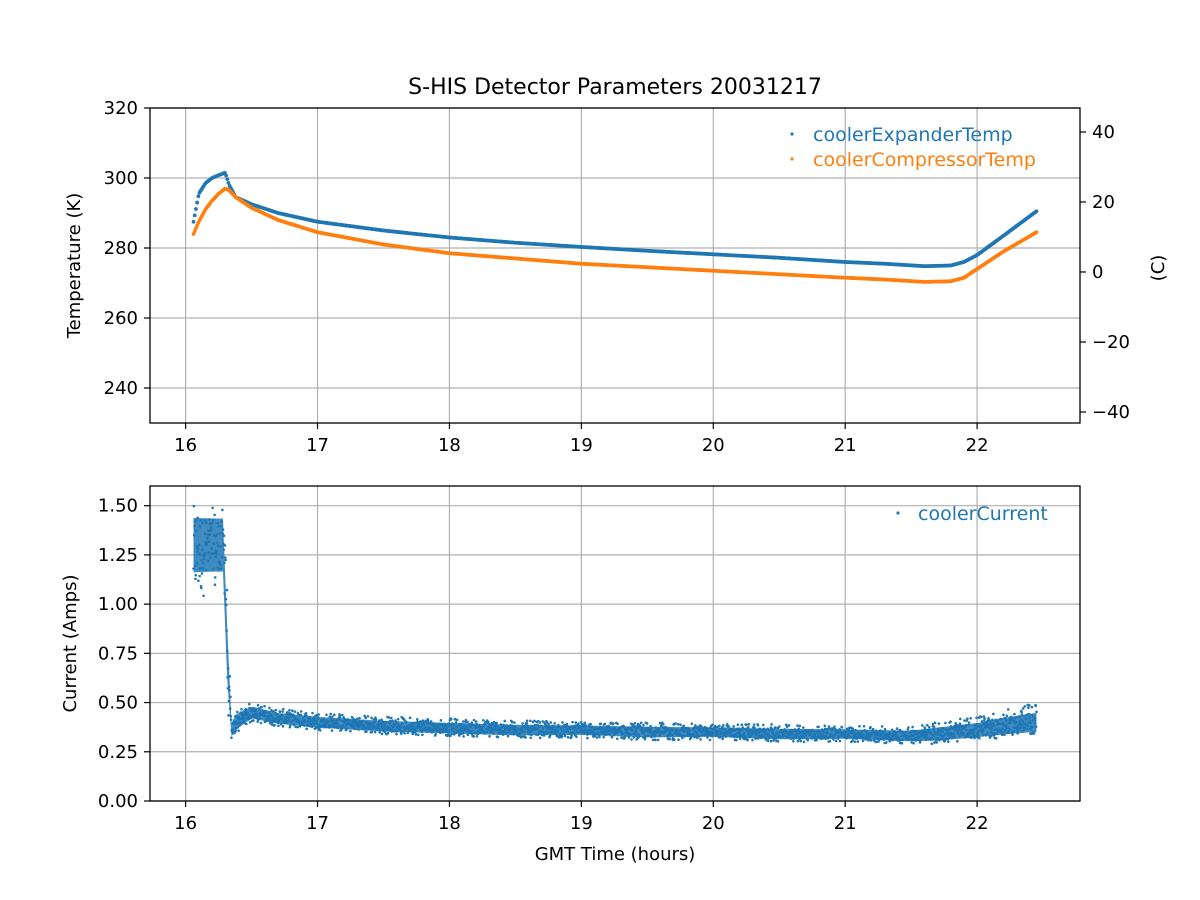 Image resolution: width=1200 pixels, height=900 pixels. What do you see at coordinates (317, 445) in the screenshot?
I see `x-tick-label: 17` at bounding box center [317, 445].